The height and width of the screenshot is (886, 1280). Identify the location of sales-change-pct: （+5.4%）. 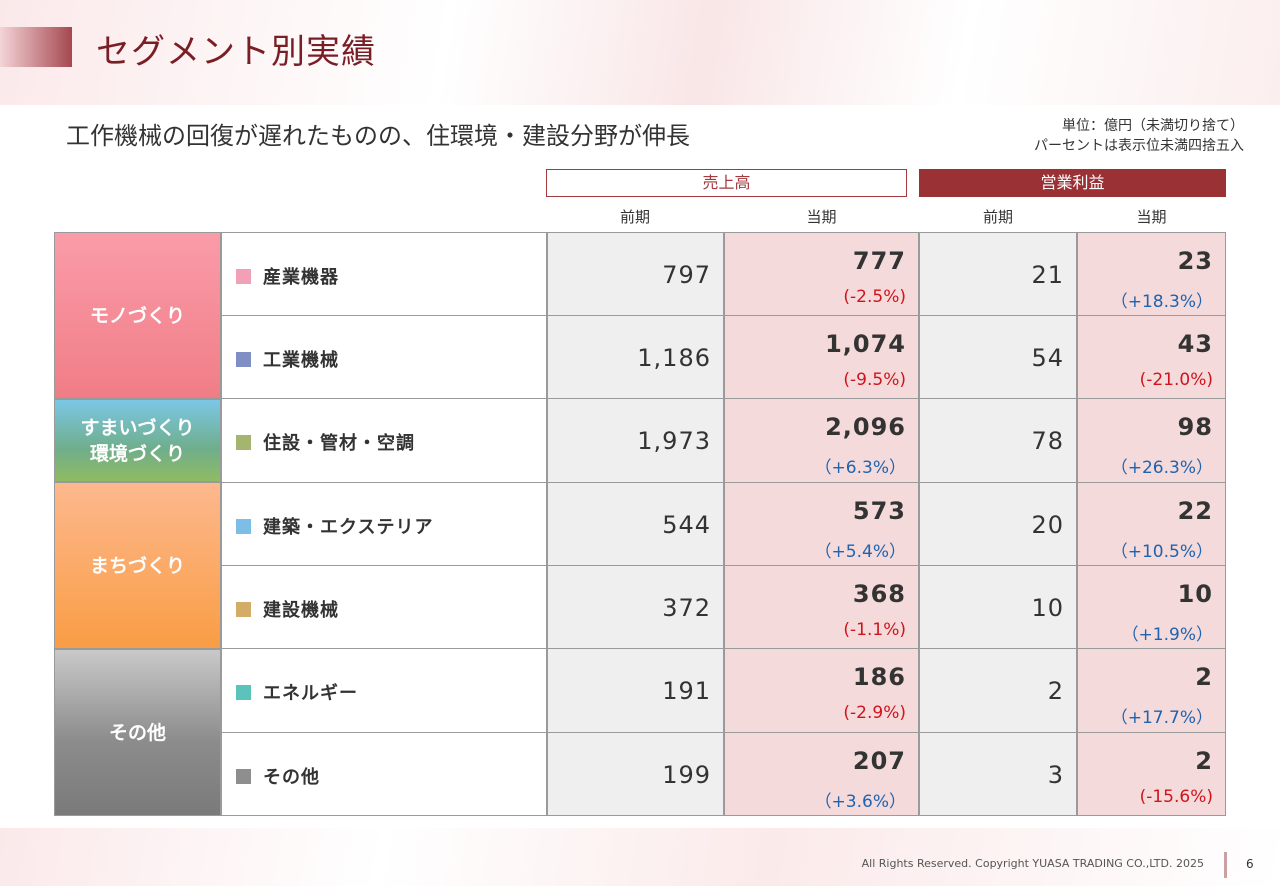
(860, 552).